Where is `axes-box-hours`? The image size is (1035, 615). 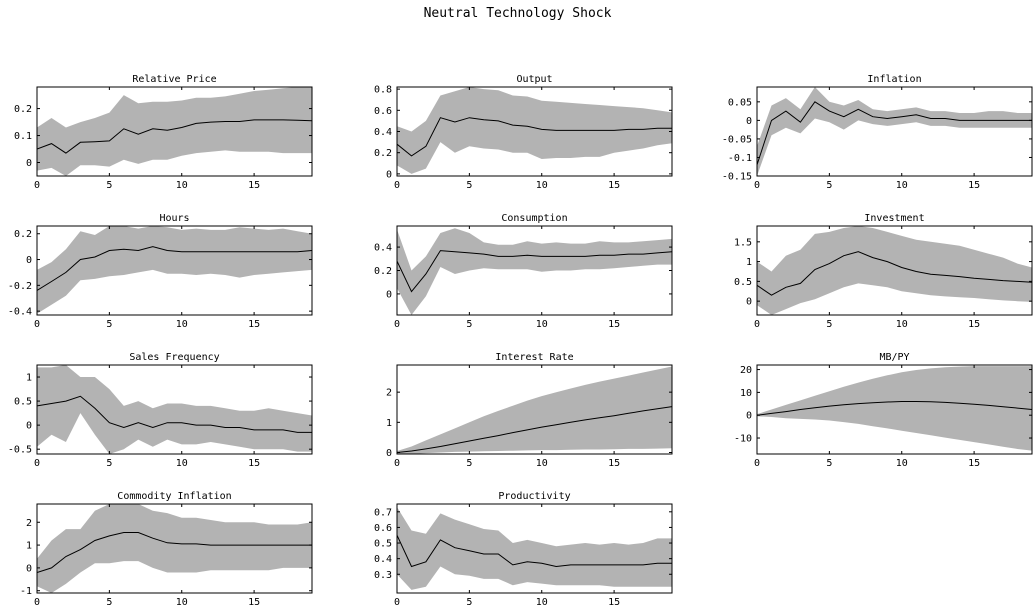 axes-box-hours is located at coordinates (174, 270).